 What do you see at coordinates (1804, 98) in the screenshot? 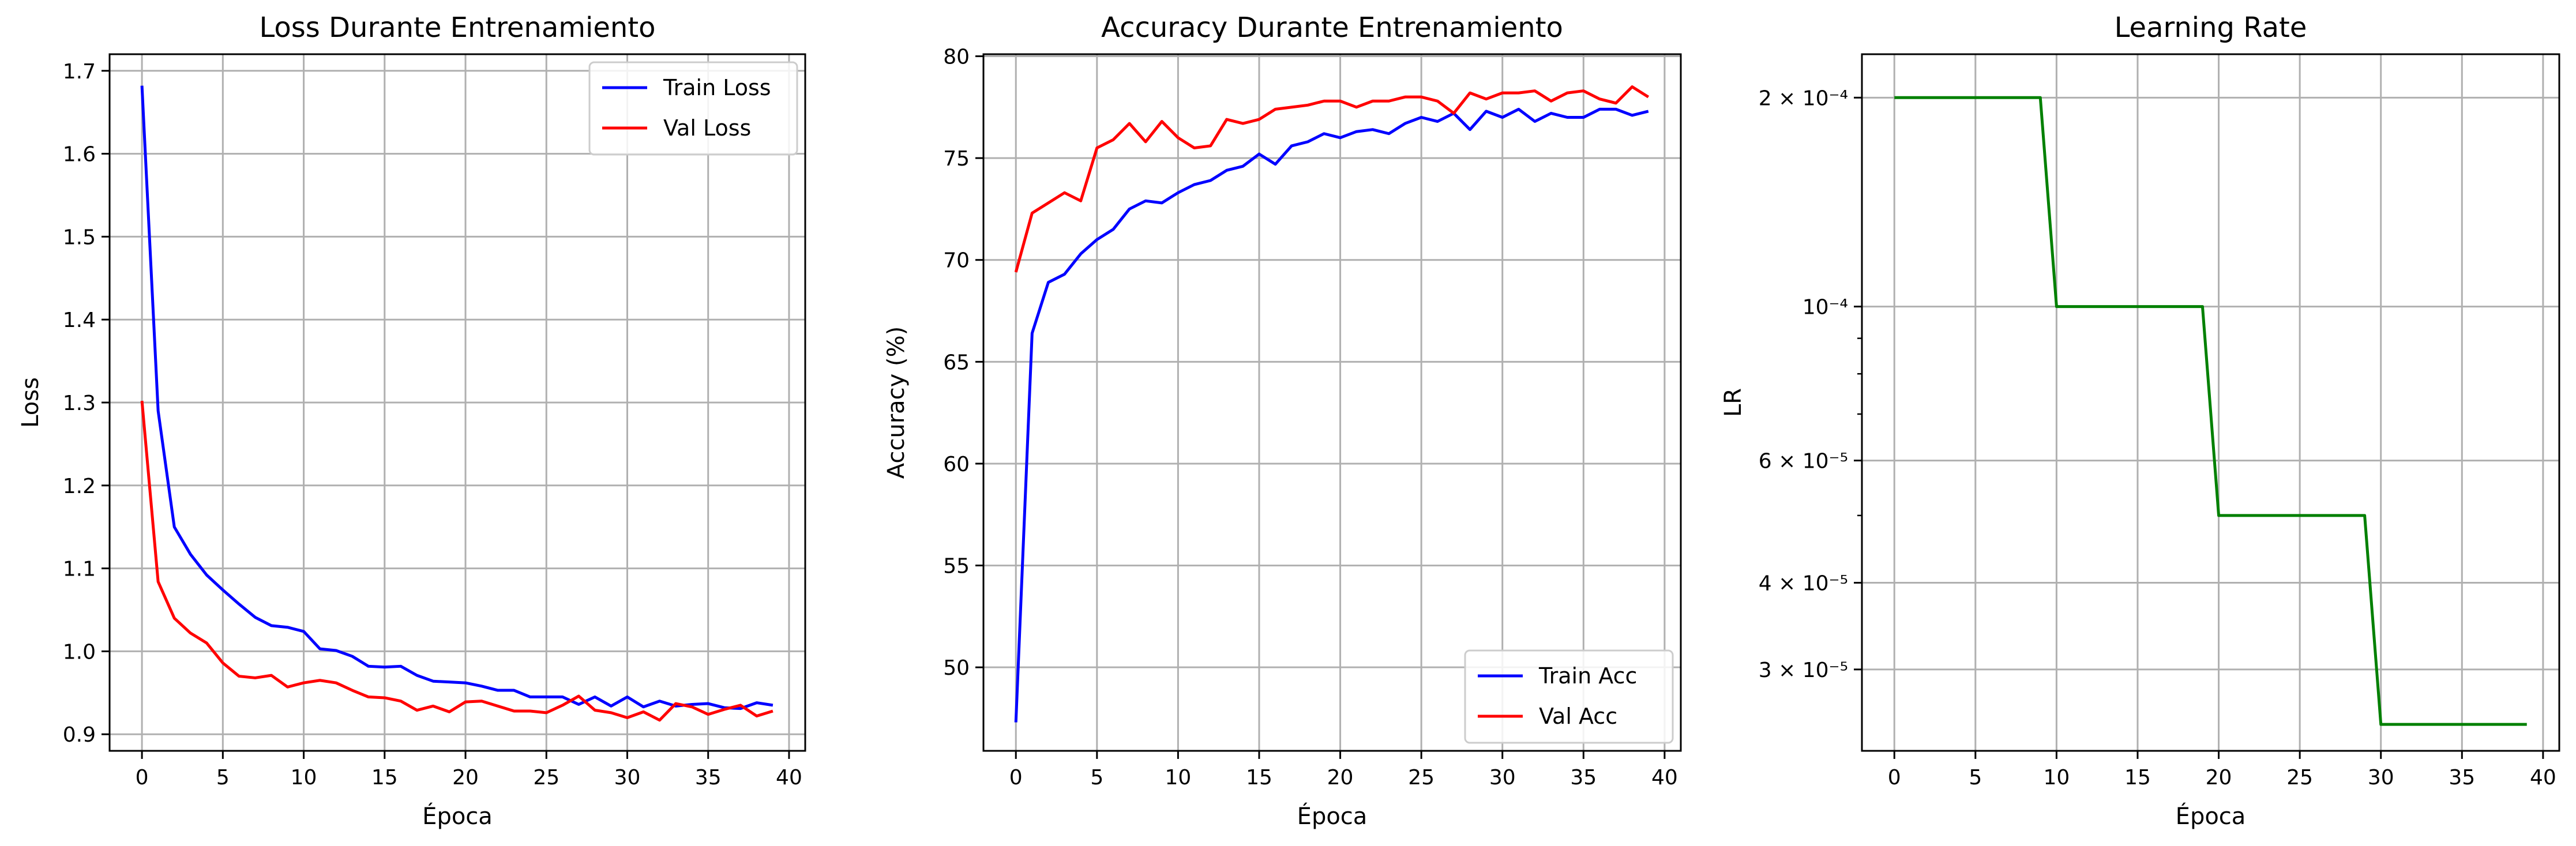
I see `tick-label-y: 2 × 10⁻⁴` at bounding box center [1804, 98].